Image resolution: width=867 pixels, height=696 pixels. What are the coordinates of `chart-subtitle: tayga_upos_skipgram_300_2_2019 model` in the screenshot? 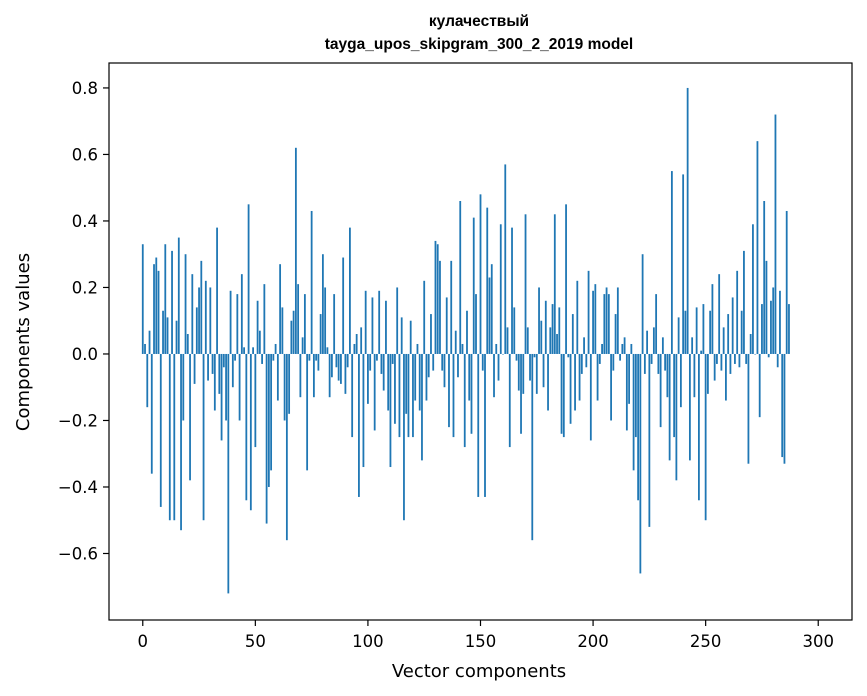 It's located at (479, 44).